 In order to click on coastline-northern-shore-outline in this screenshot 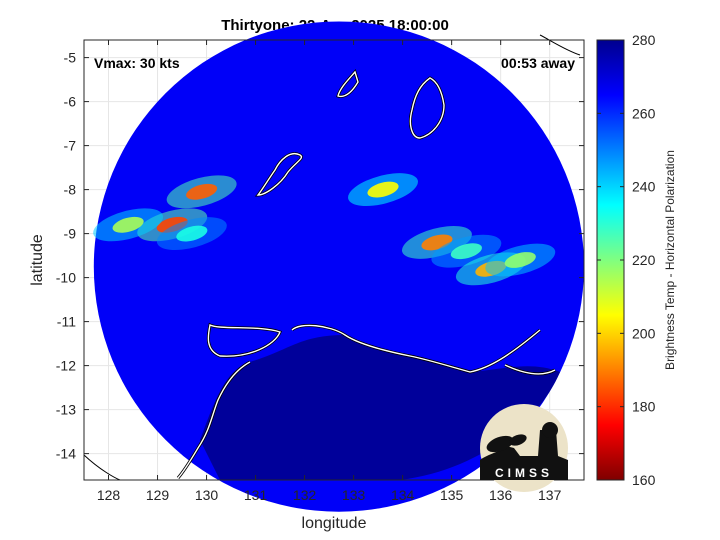, I will do `click(416, 348)`.